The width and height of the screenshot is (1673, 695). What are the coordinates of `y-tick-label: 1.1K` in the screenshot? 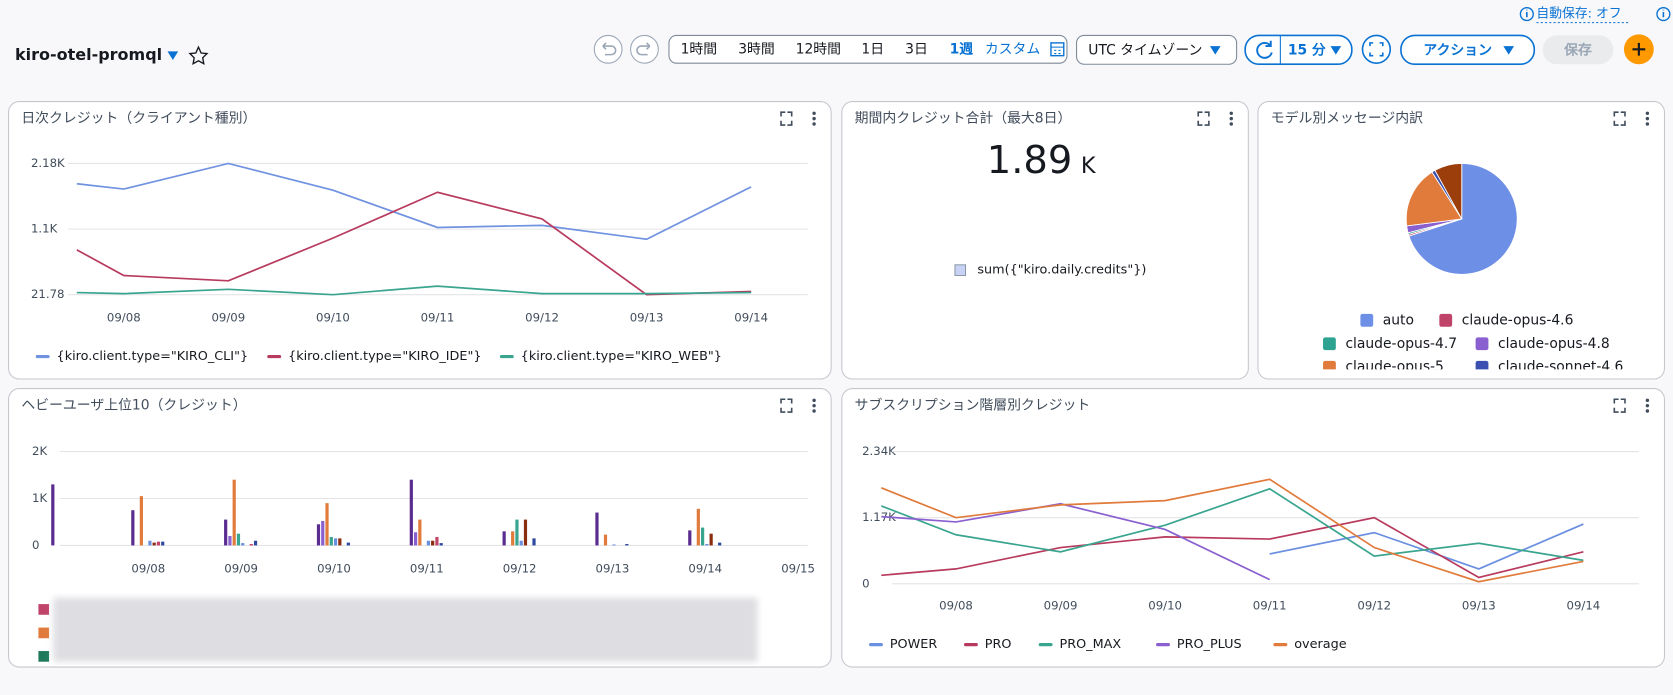 It's located at (44, 229).